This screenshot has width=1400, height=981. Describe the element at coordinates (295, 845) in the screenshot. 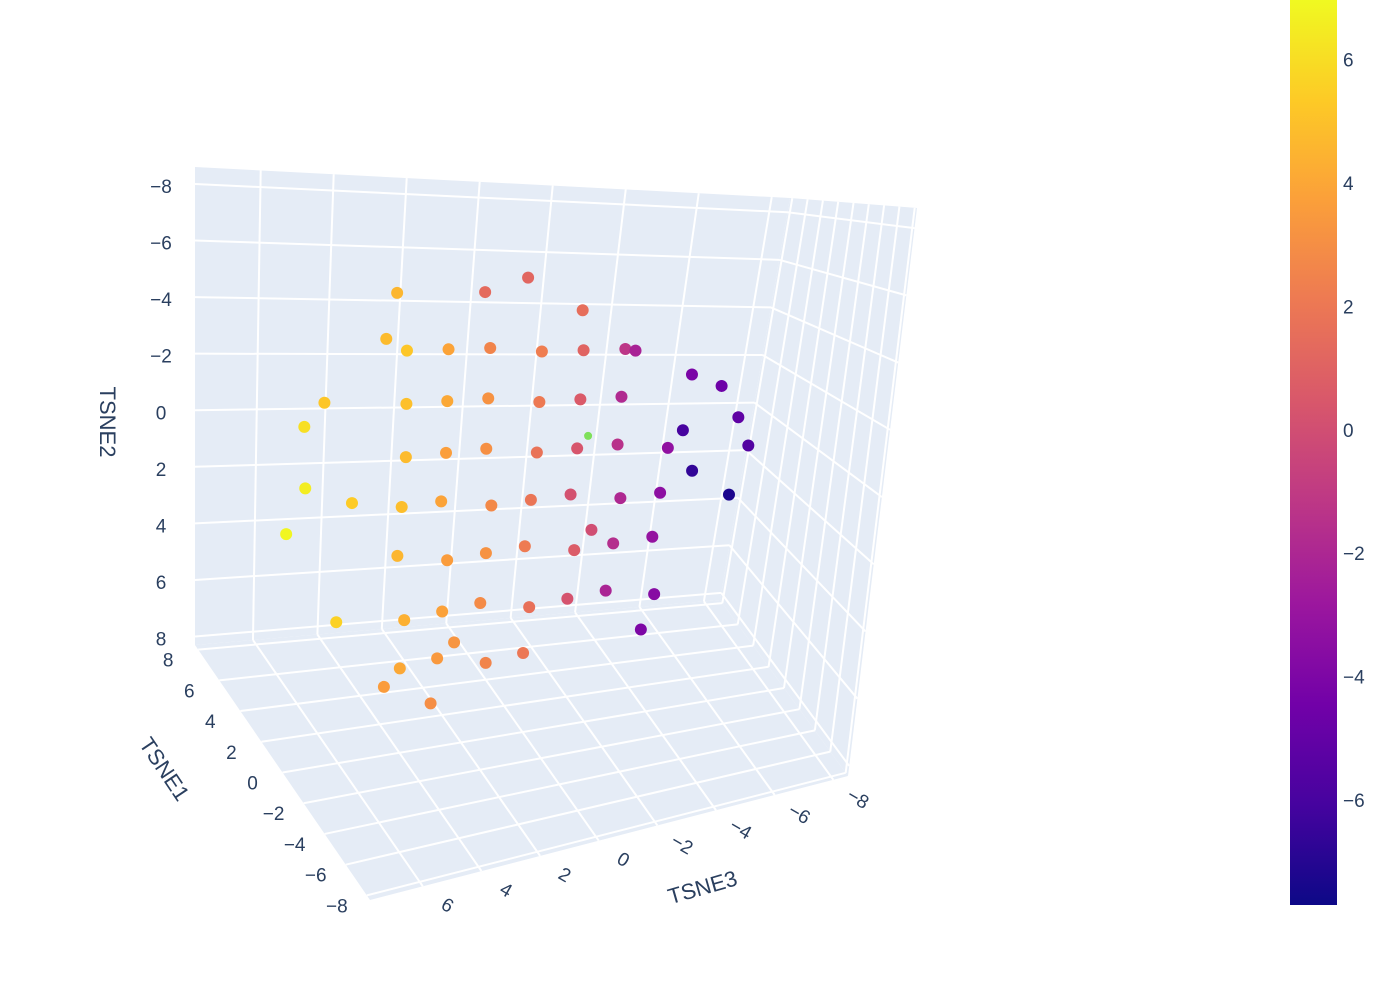

I see `x-tick-label: −4` at that location.